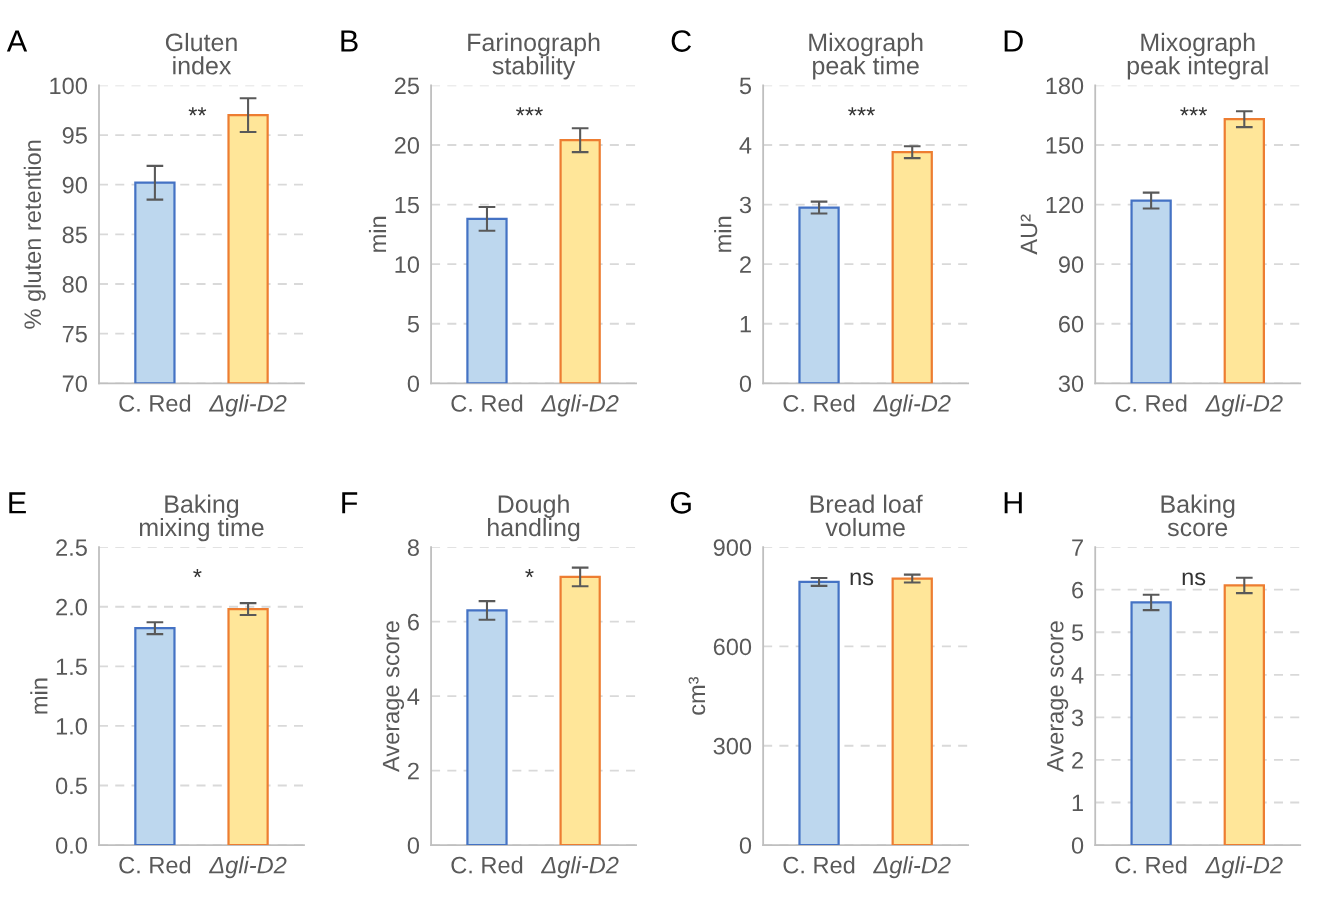 The image size is (1320, 899). Describe the element at coordinates (732, 647) in the screenshot. I see `y-tick-label: 600` at that location.